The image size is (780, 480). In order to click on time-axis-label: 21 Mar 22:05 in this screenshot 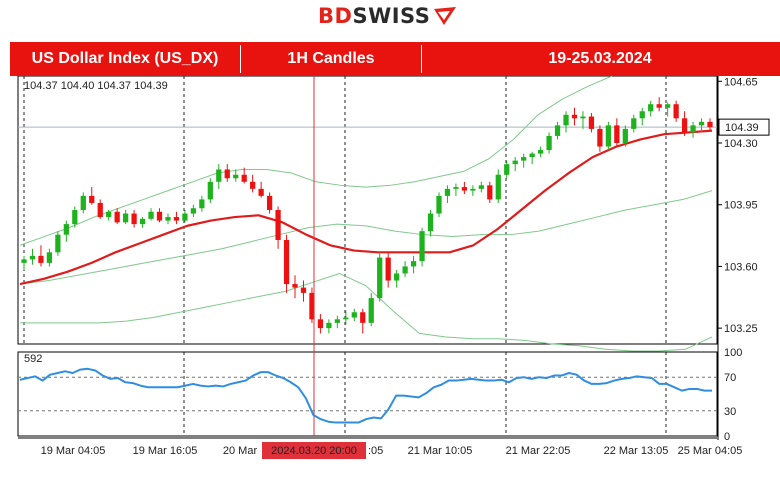, I will do `click(538, 451)`.